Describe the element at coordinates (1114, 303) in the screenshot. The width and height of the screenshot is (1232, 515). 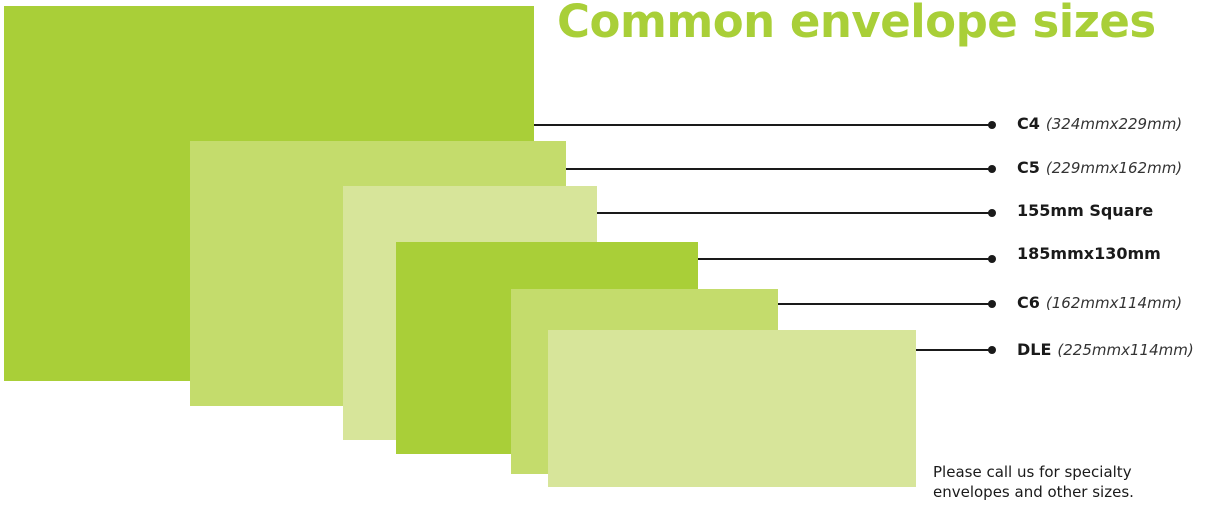
I see `label-c6-dims: (162mmx114mm)` at that location.